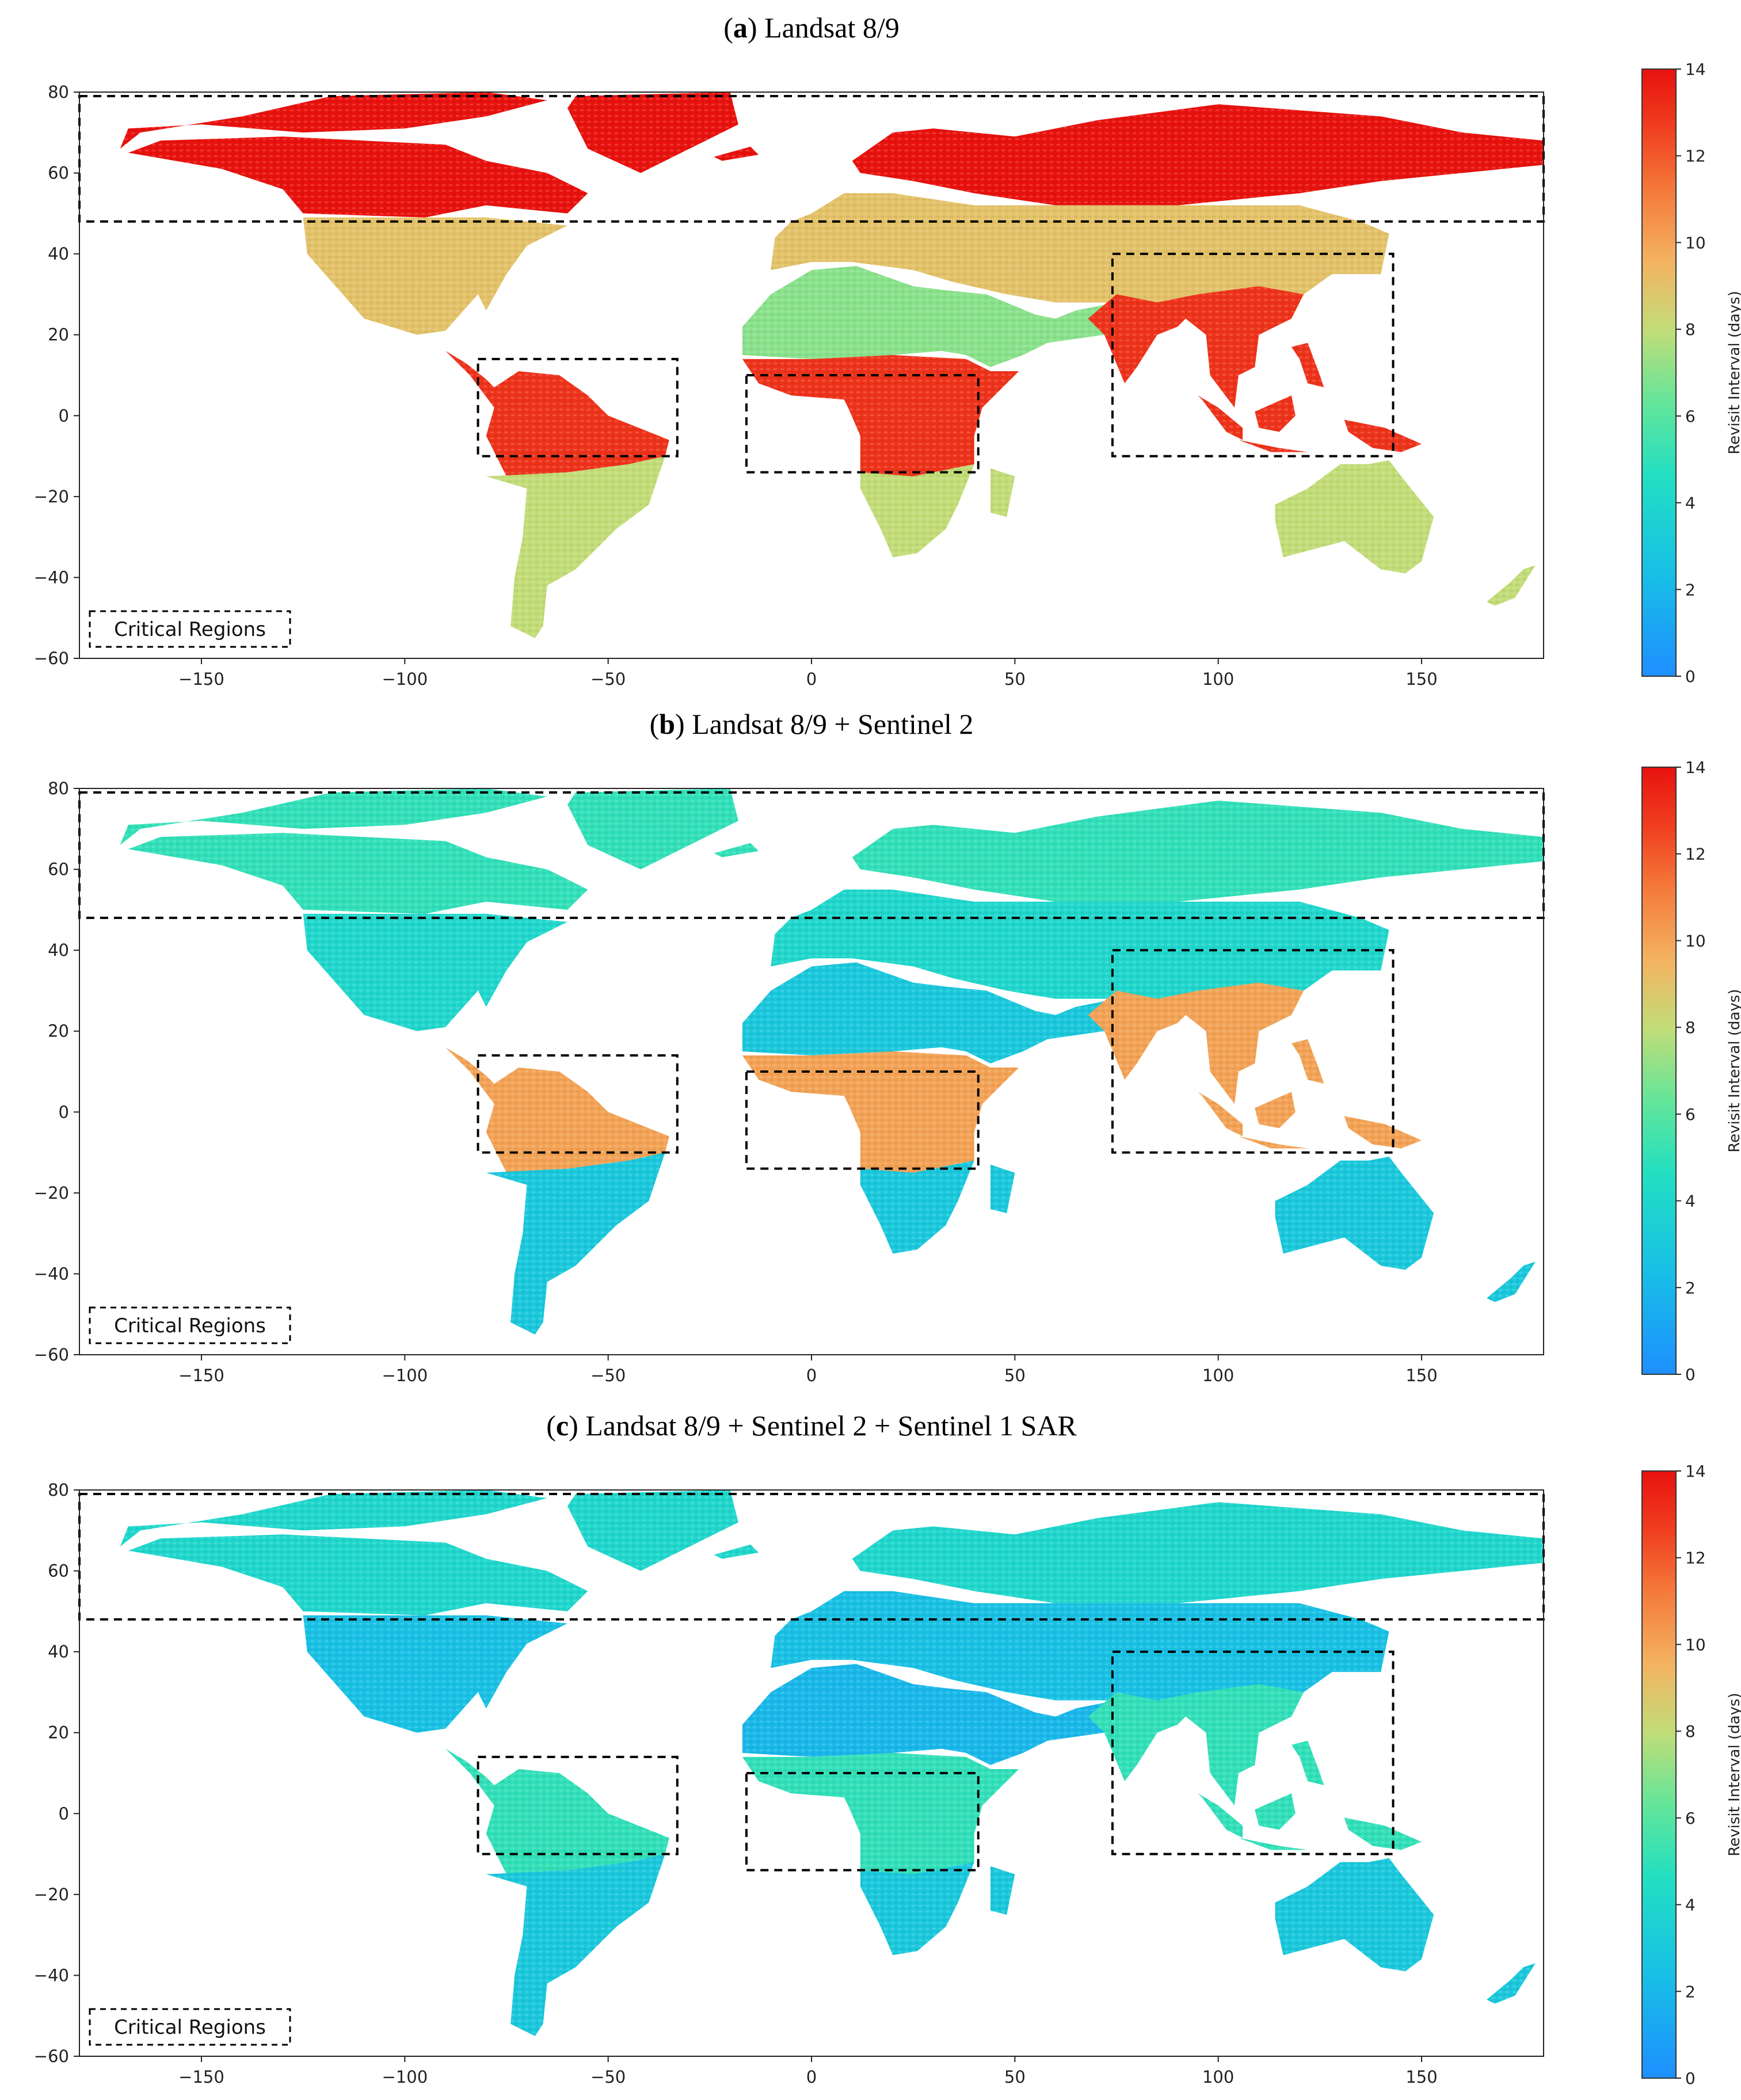  What do you see at coordinates (1690, 1731) in the screenshot?
I see `colorbar-tick-label: 8` at bounding box center [1690, 1731].